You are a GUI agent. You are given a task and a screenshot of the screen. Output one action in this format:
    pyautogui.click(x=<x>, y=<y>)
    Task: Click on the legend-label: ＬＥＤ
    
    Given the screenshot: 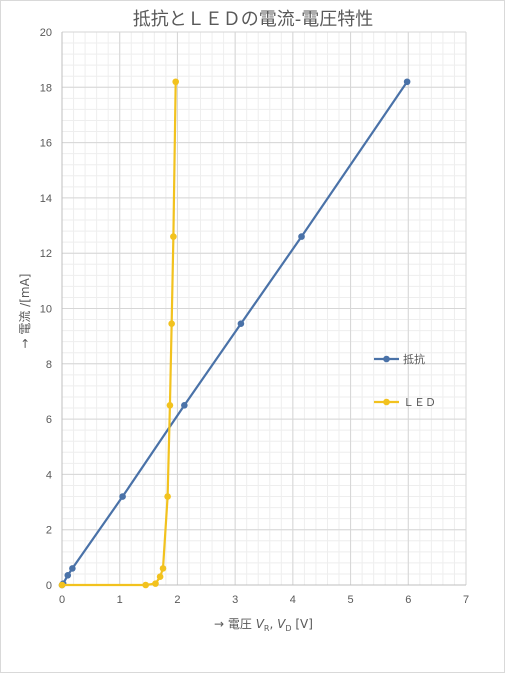 What is the action you would take?
    pyautogui.click(x=419, y=402)
    